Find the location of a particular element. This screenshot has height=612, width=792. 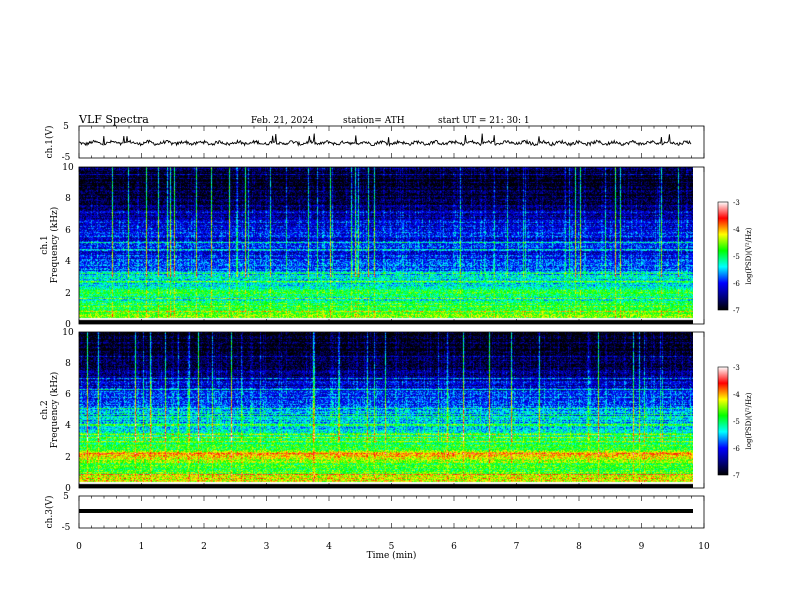

ch2-cbar-tick-m5: -5 is located at coordinates (736, 422).